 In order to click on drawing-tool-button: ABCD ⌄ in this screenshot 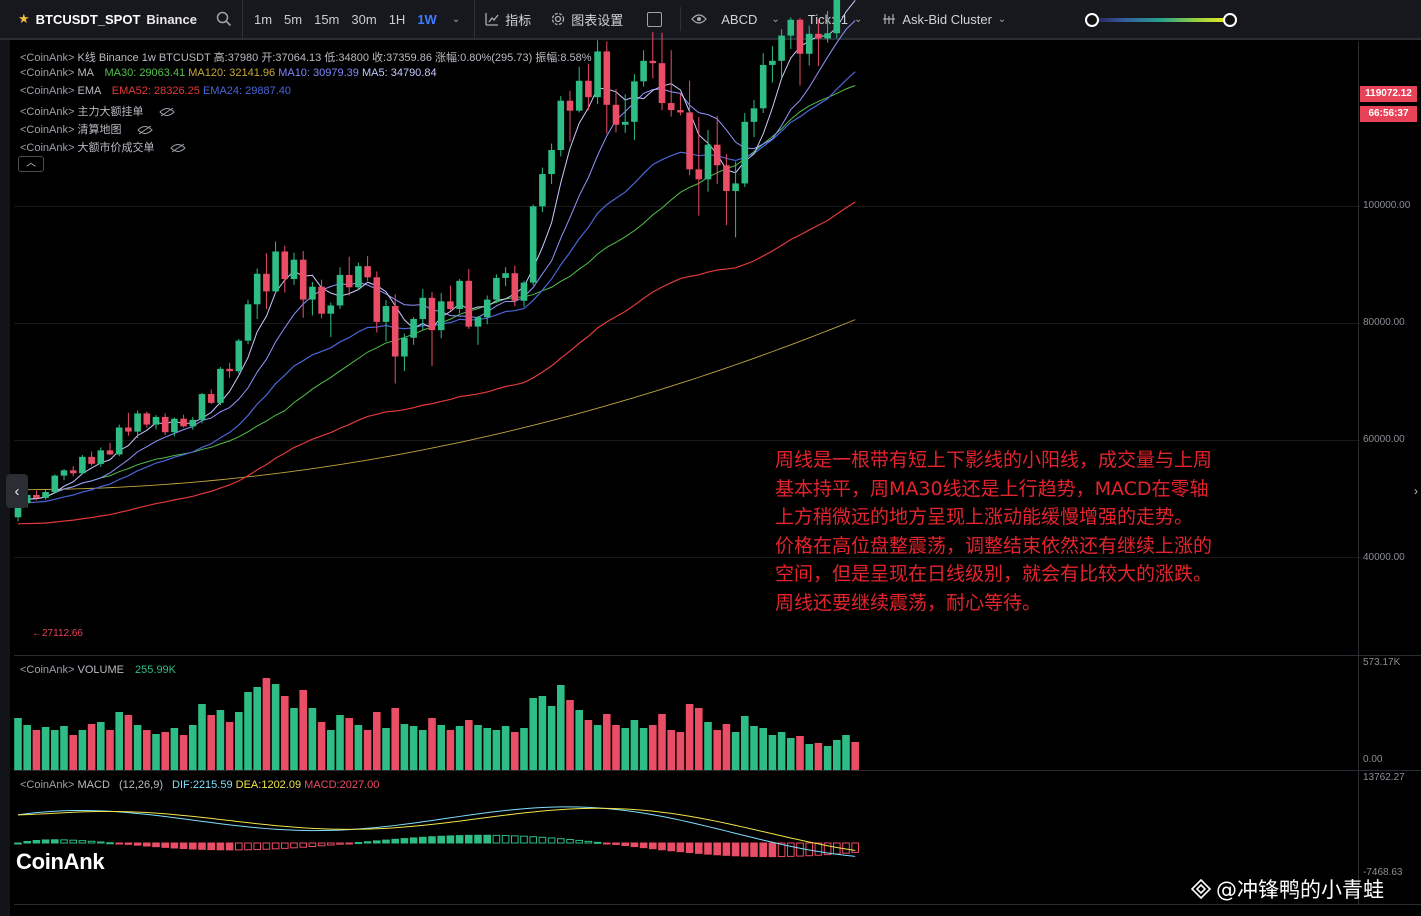, I will do `click(739, 19)`.